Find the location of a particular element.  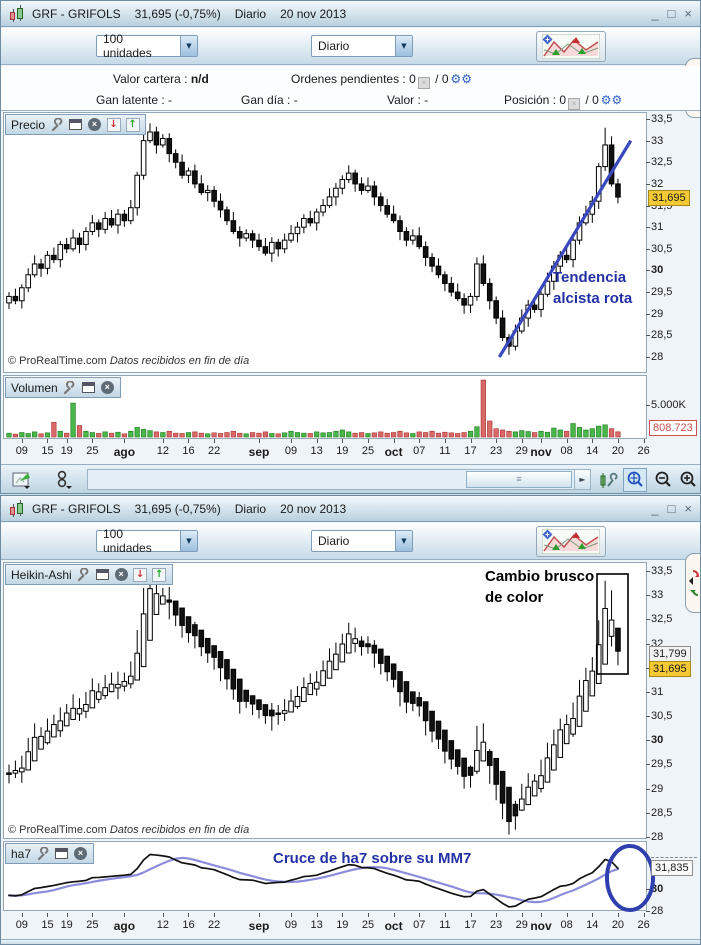

x-tick-label: 15 is located at coordinates (47, 925).